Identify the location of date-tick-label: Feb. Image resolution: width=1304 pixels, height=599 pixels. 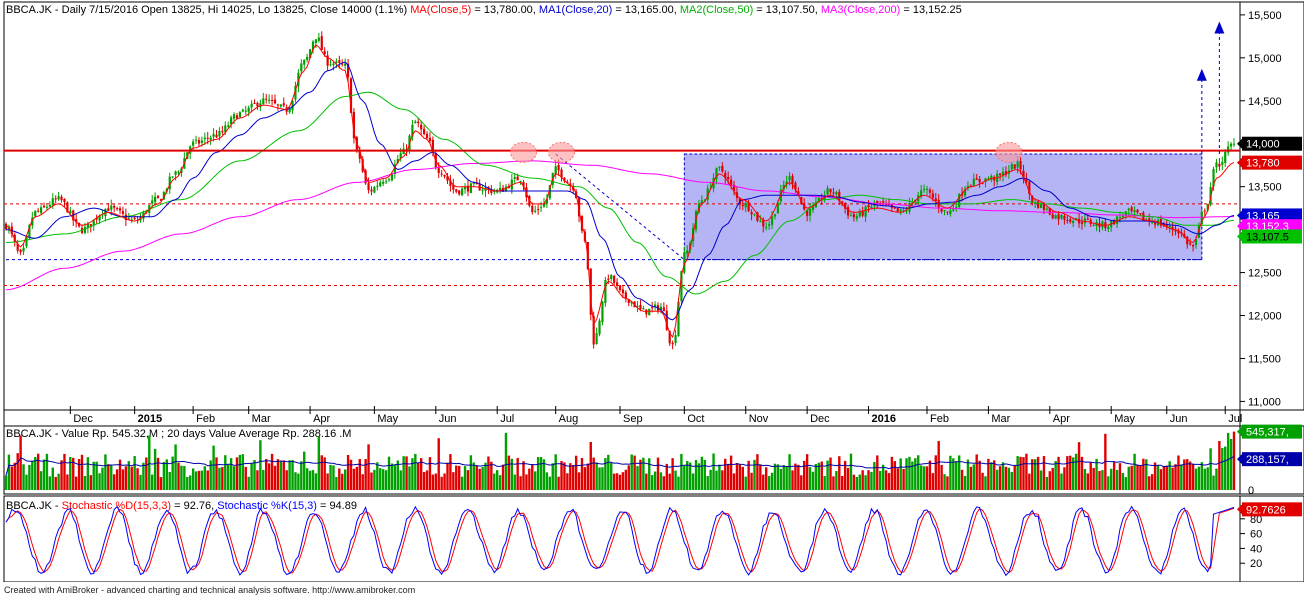
(205, 419).